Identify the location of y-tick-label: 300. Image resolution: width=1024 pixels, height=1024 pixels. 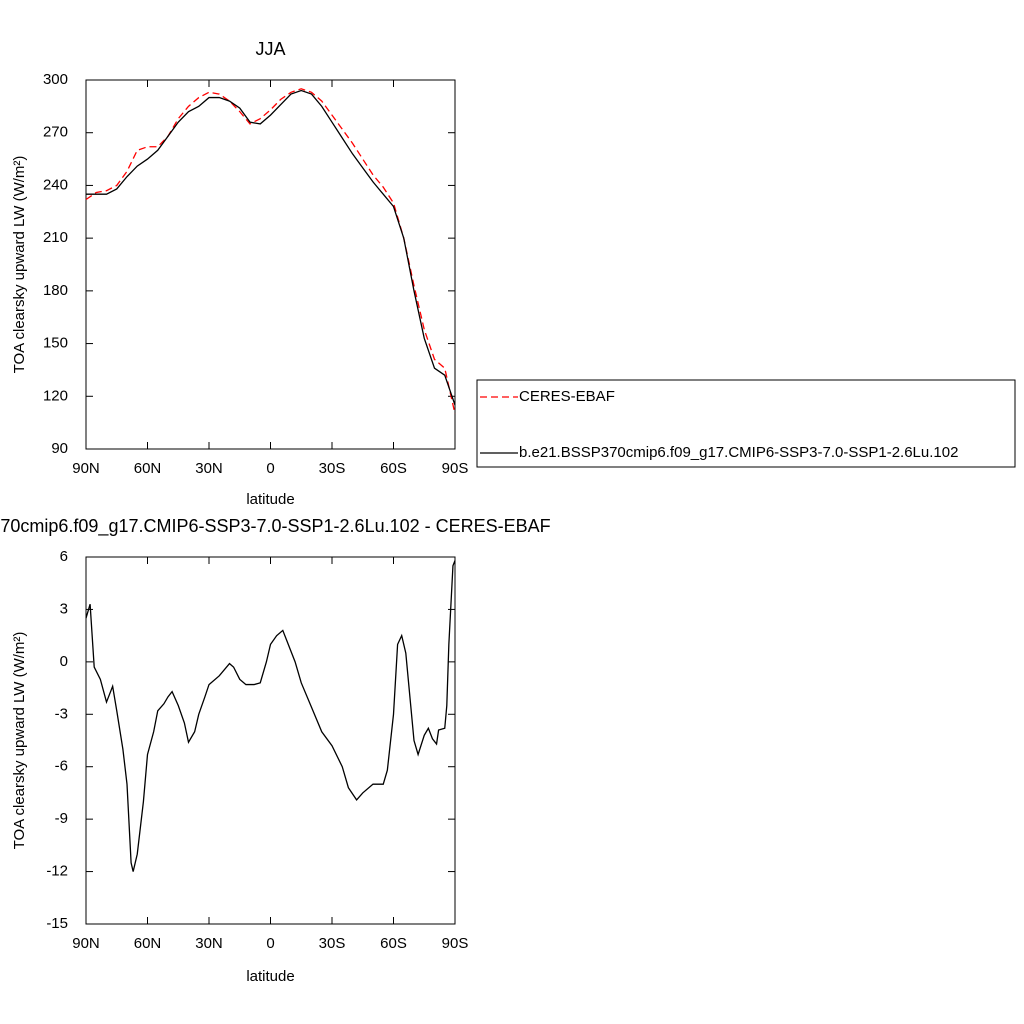
(55, 79).